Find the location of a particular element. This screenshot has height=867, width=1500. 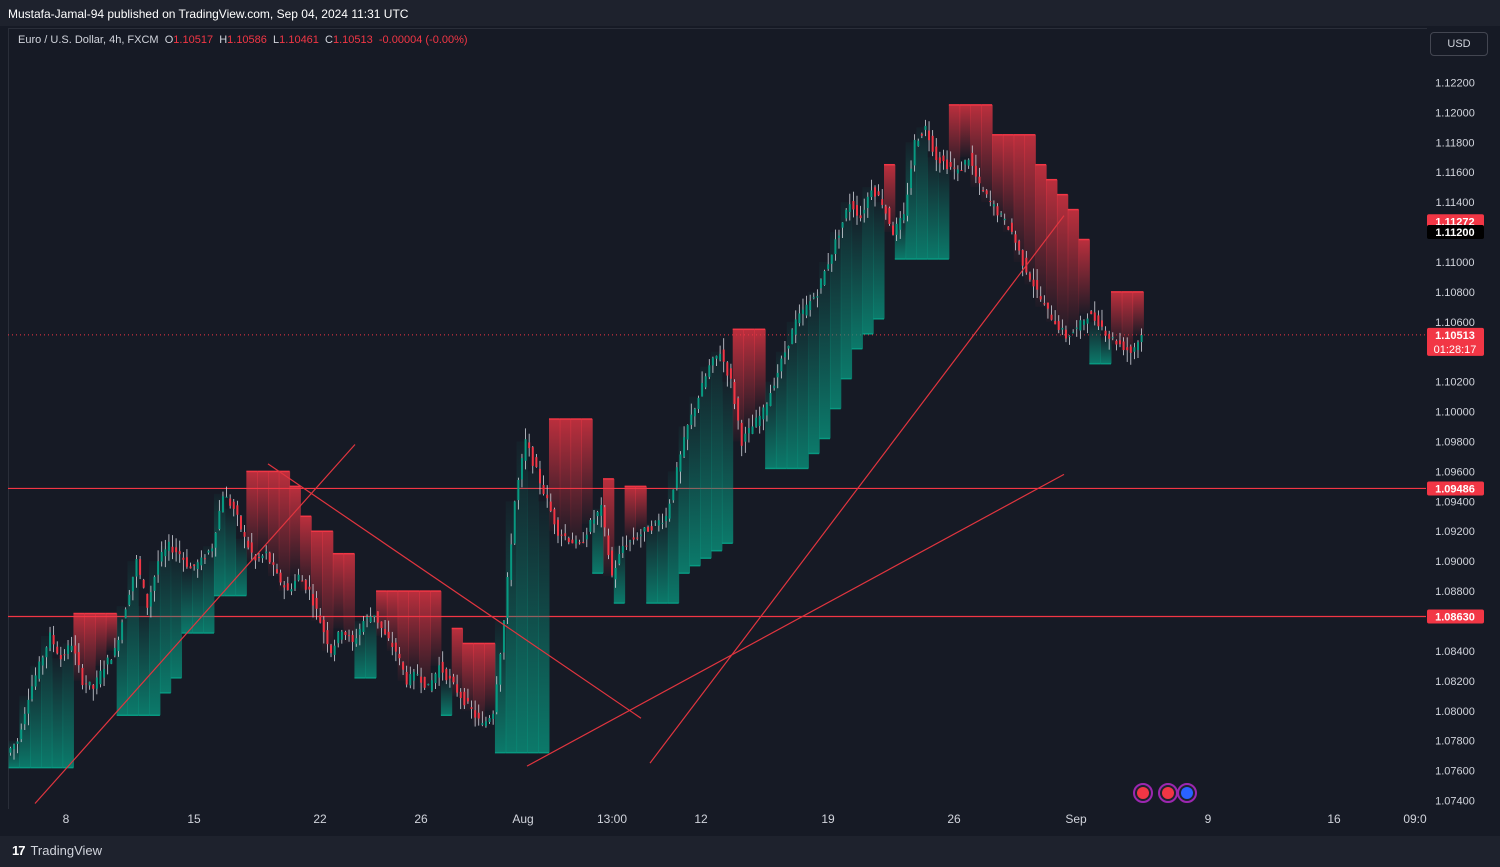

legend-change: -0.00004 (-0.00%) is located at coordinates (423, 40).